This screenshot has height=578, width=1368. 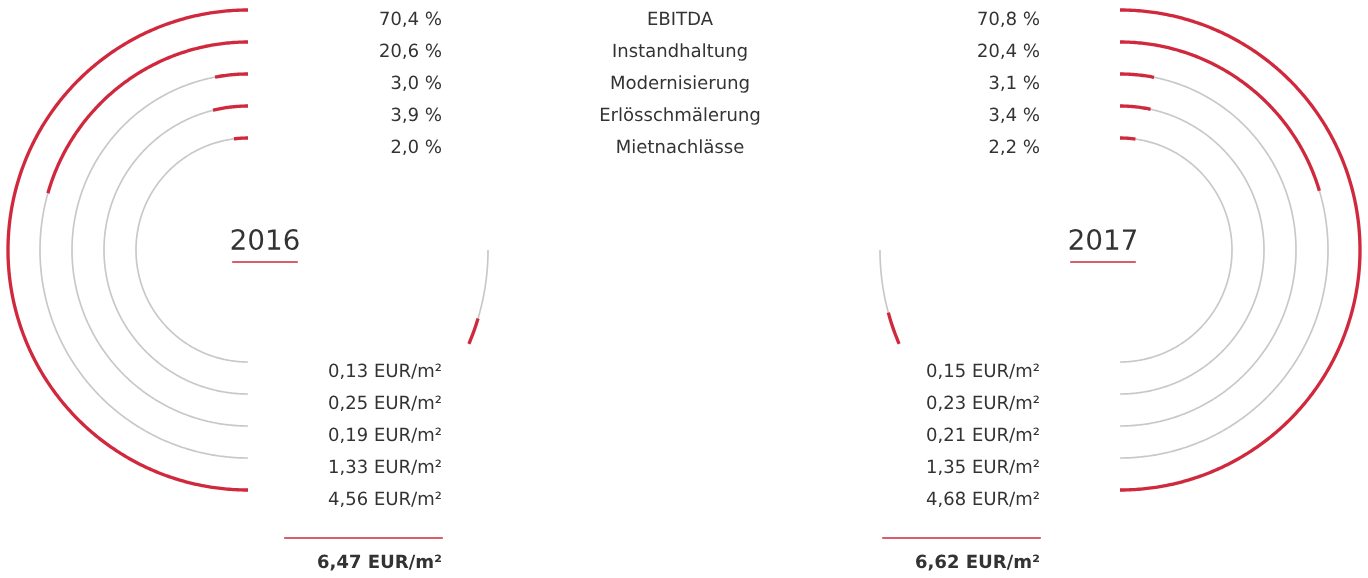 What do you see at coordinates (680, 116) in the screenshot?
I see `category-label: Erlösschmälerung` at bounding box center [680, 116].